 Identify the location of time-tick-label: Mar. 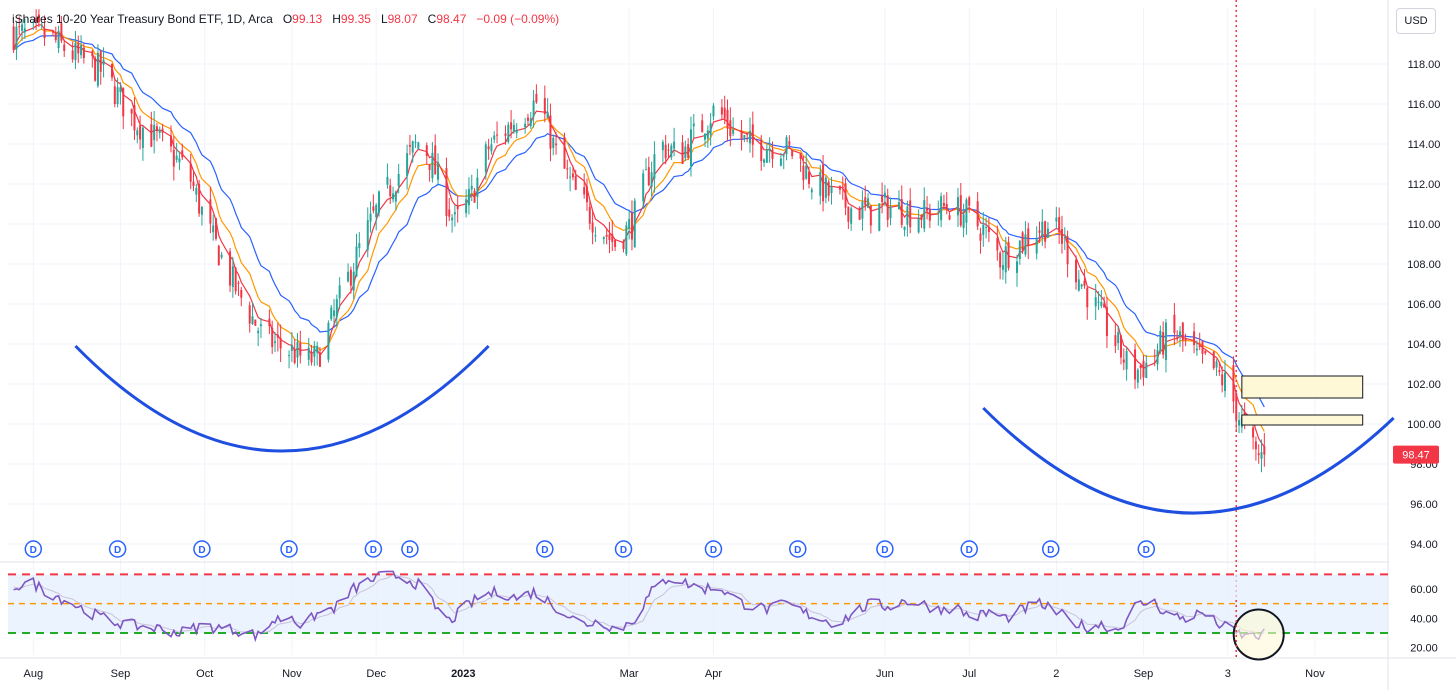
(629, 674).